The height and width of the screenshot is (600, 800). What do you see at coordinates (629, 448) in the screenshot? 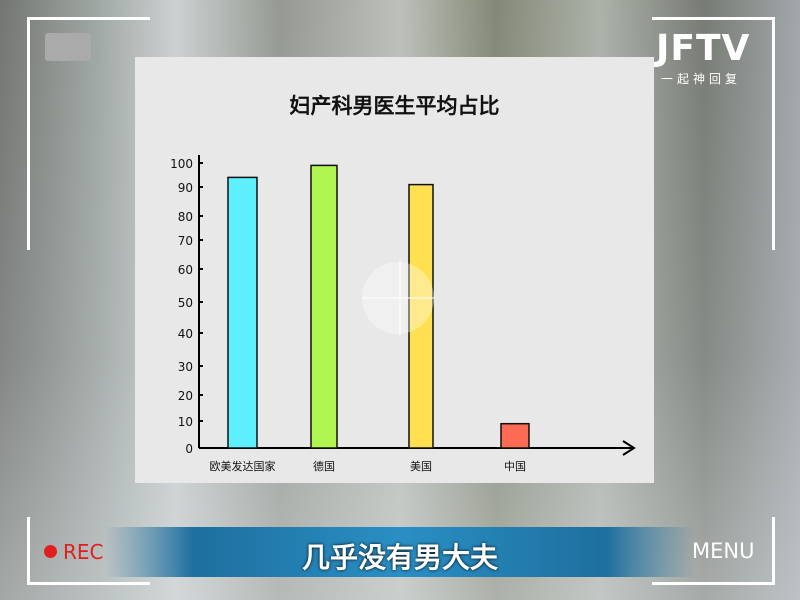
I see `x-axis-arrow` at bounding box center [629, 448].